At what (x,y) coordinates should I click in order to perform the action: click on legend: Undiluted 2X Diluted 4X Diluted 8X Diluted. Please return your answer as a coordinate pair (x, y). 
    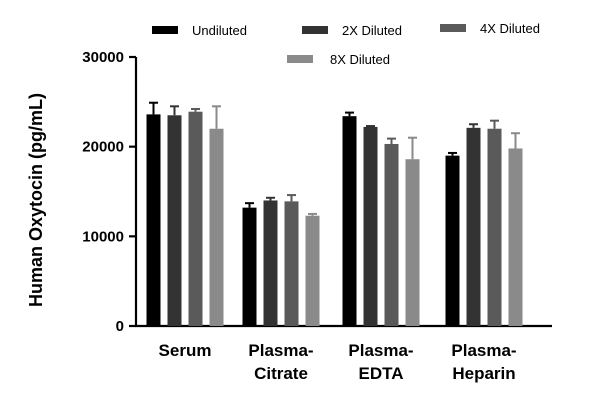
    Looking at the image, I should click on (346, 44).